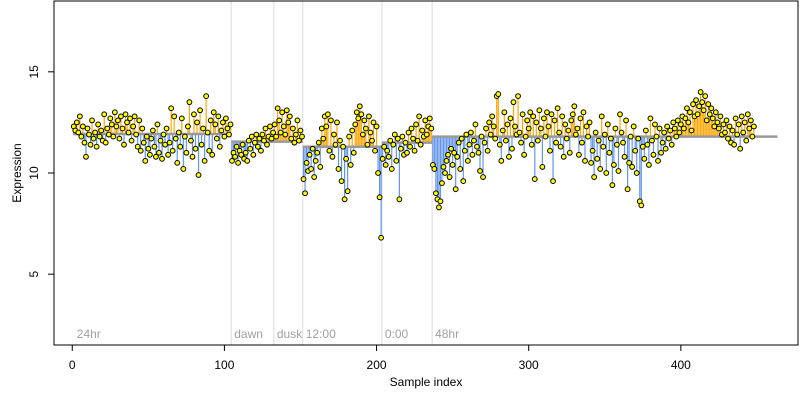 The height and width of the screenshot is (400, 800). What do you see at coordinates (224, 365) in the screenshot?
I see `x-tick-label: 100` at bounding box center [224, 365].